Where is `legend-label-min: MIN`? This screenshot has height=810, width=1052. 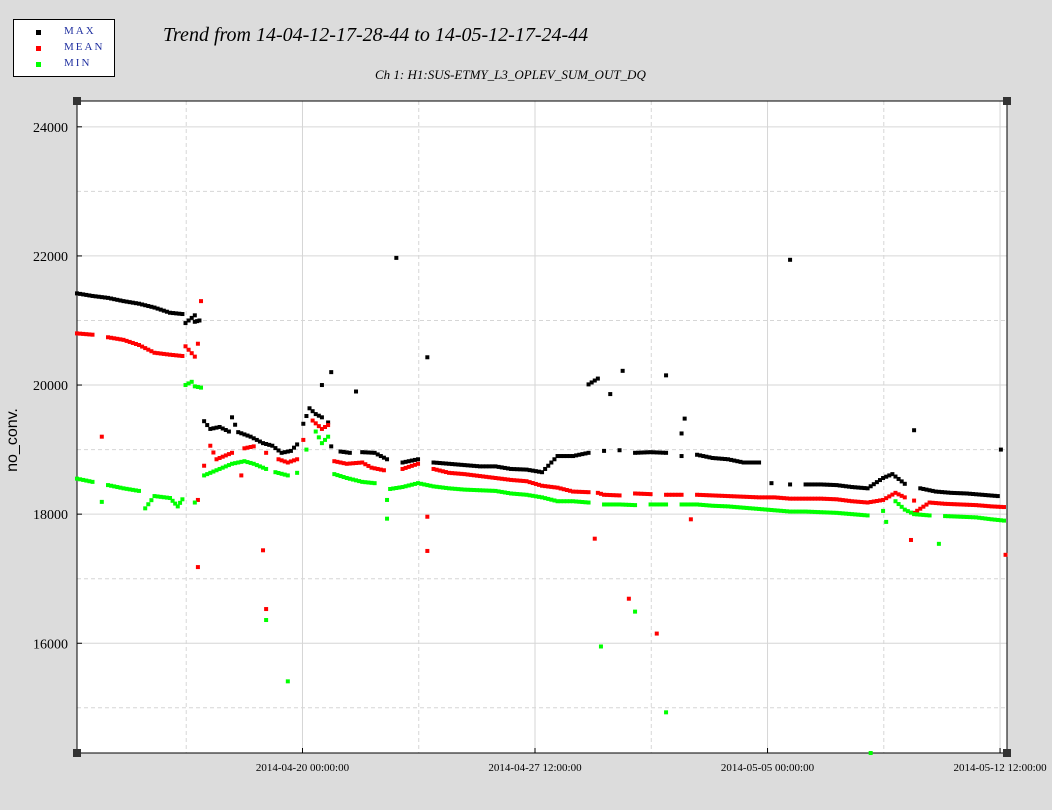 legend-label-min: MIN is located at coordinates (78, 63).